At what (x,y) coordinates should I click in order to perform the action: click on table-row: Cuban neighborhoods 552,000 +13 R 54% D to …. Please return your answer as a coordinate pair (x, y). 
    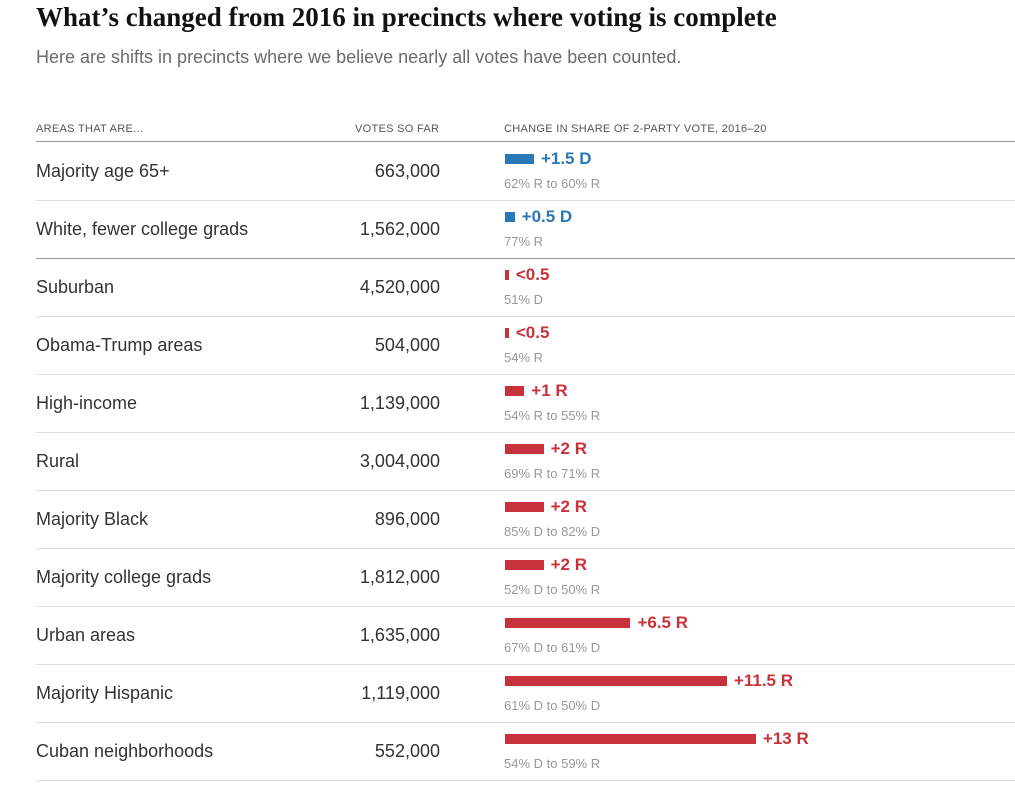
    Looking at the image, I should click on (525, 751).